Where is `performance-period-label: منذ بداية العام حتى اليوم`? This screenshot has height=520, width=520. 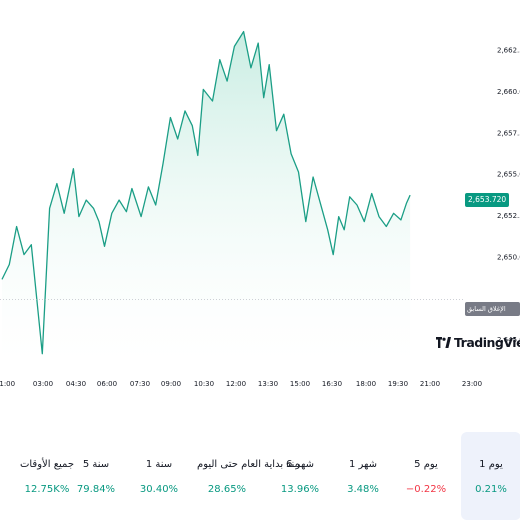 performance-period-label: منذ بداية العام حتى اليوم is located at coordinates (248, 464).